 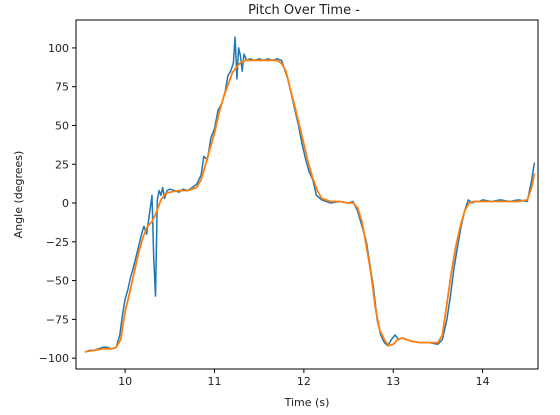 I want to click on x-tick-label: 13, so click(x=393, y=381).